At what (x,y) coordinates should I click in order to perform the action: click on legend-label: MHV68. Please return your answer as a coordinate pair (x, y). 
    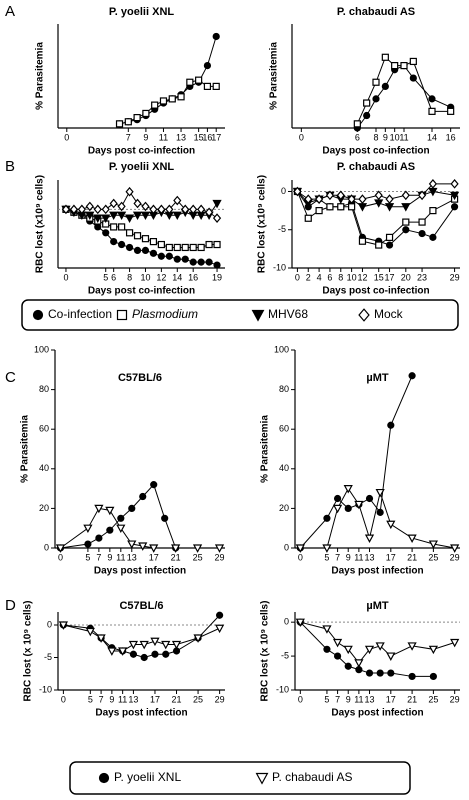
    Looking at the image, I should click on (288, 314).